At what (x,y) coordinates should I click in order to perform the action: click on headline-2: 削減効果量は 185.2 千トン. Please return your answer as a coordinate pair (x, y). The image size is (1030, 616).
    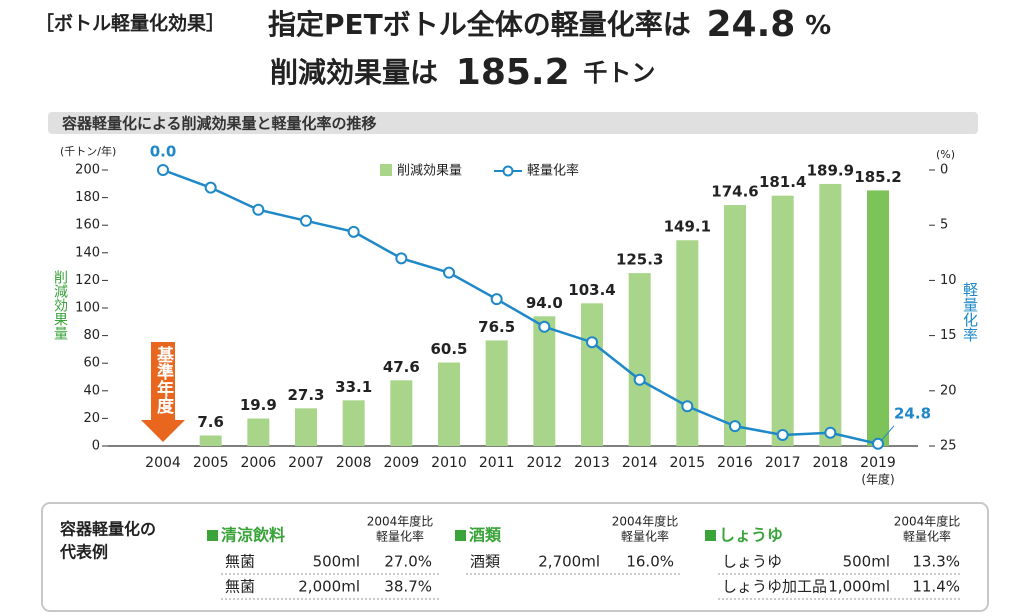
    Looking at the image, I should click on (462, 72).